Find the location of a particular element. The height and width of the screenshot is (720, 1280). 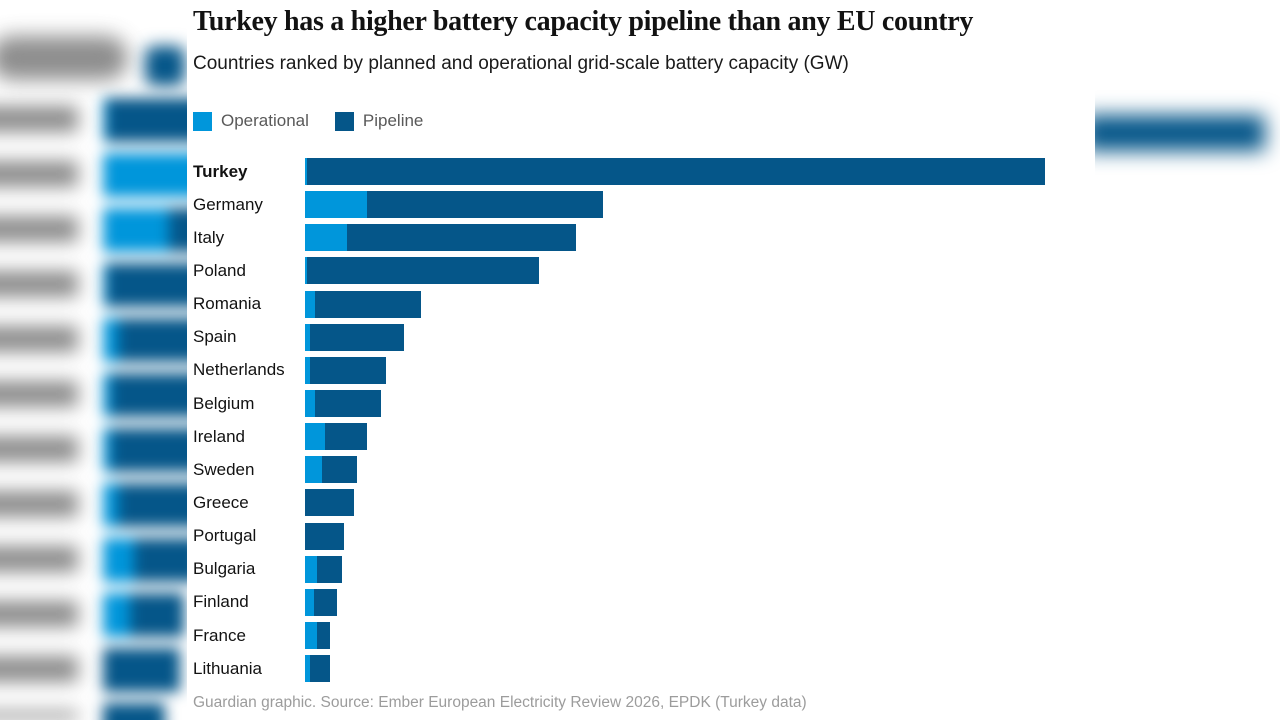

blurred-bars is located at coordinates (93, 360).